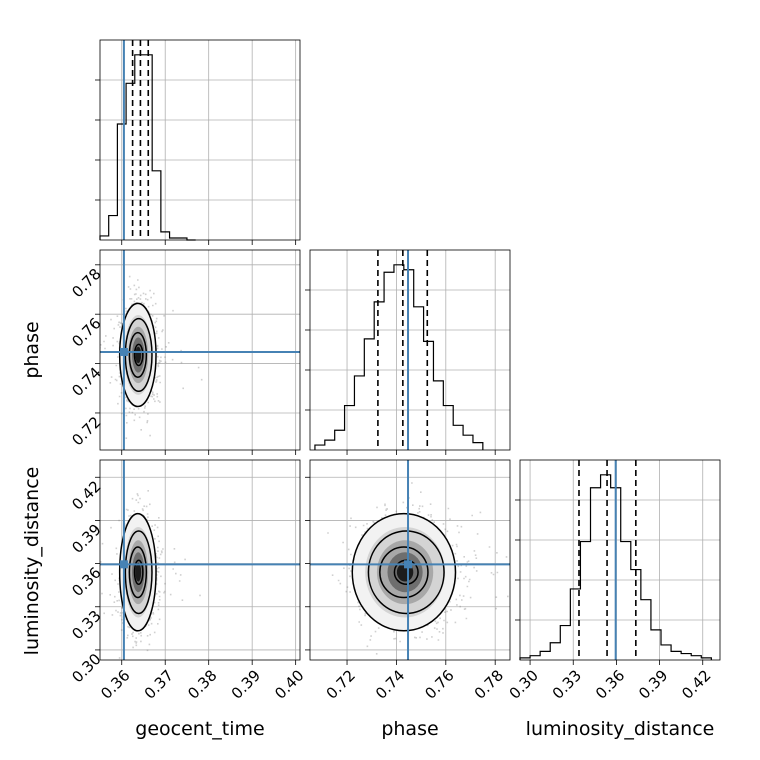  Describe the element at coordinates (86, 431) in the screenshot. I see `y-tick-label-1-0: 0.72` at that location.